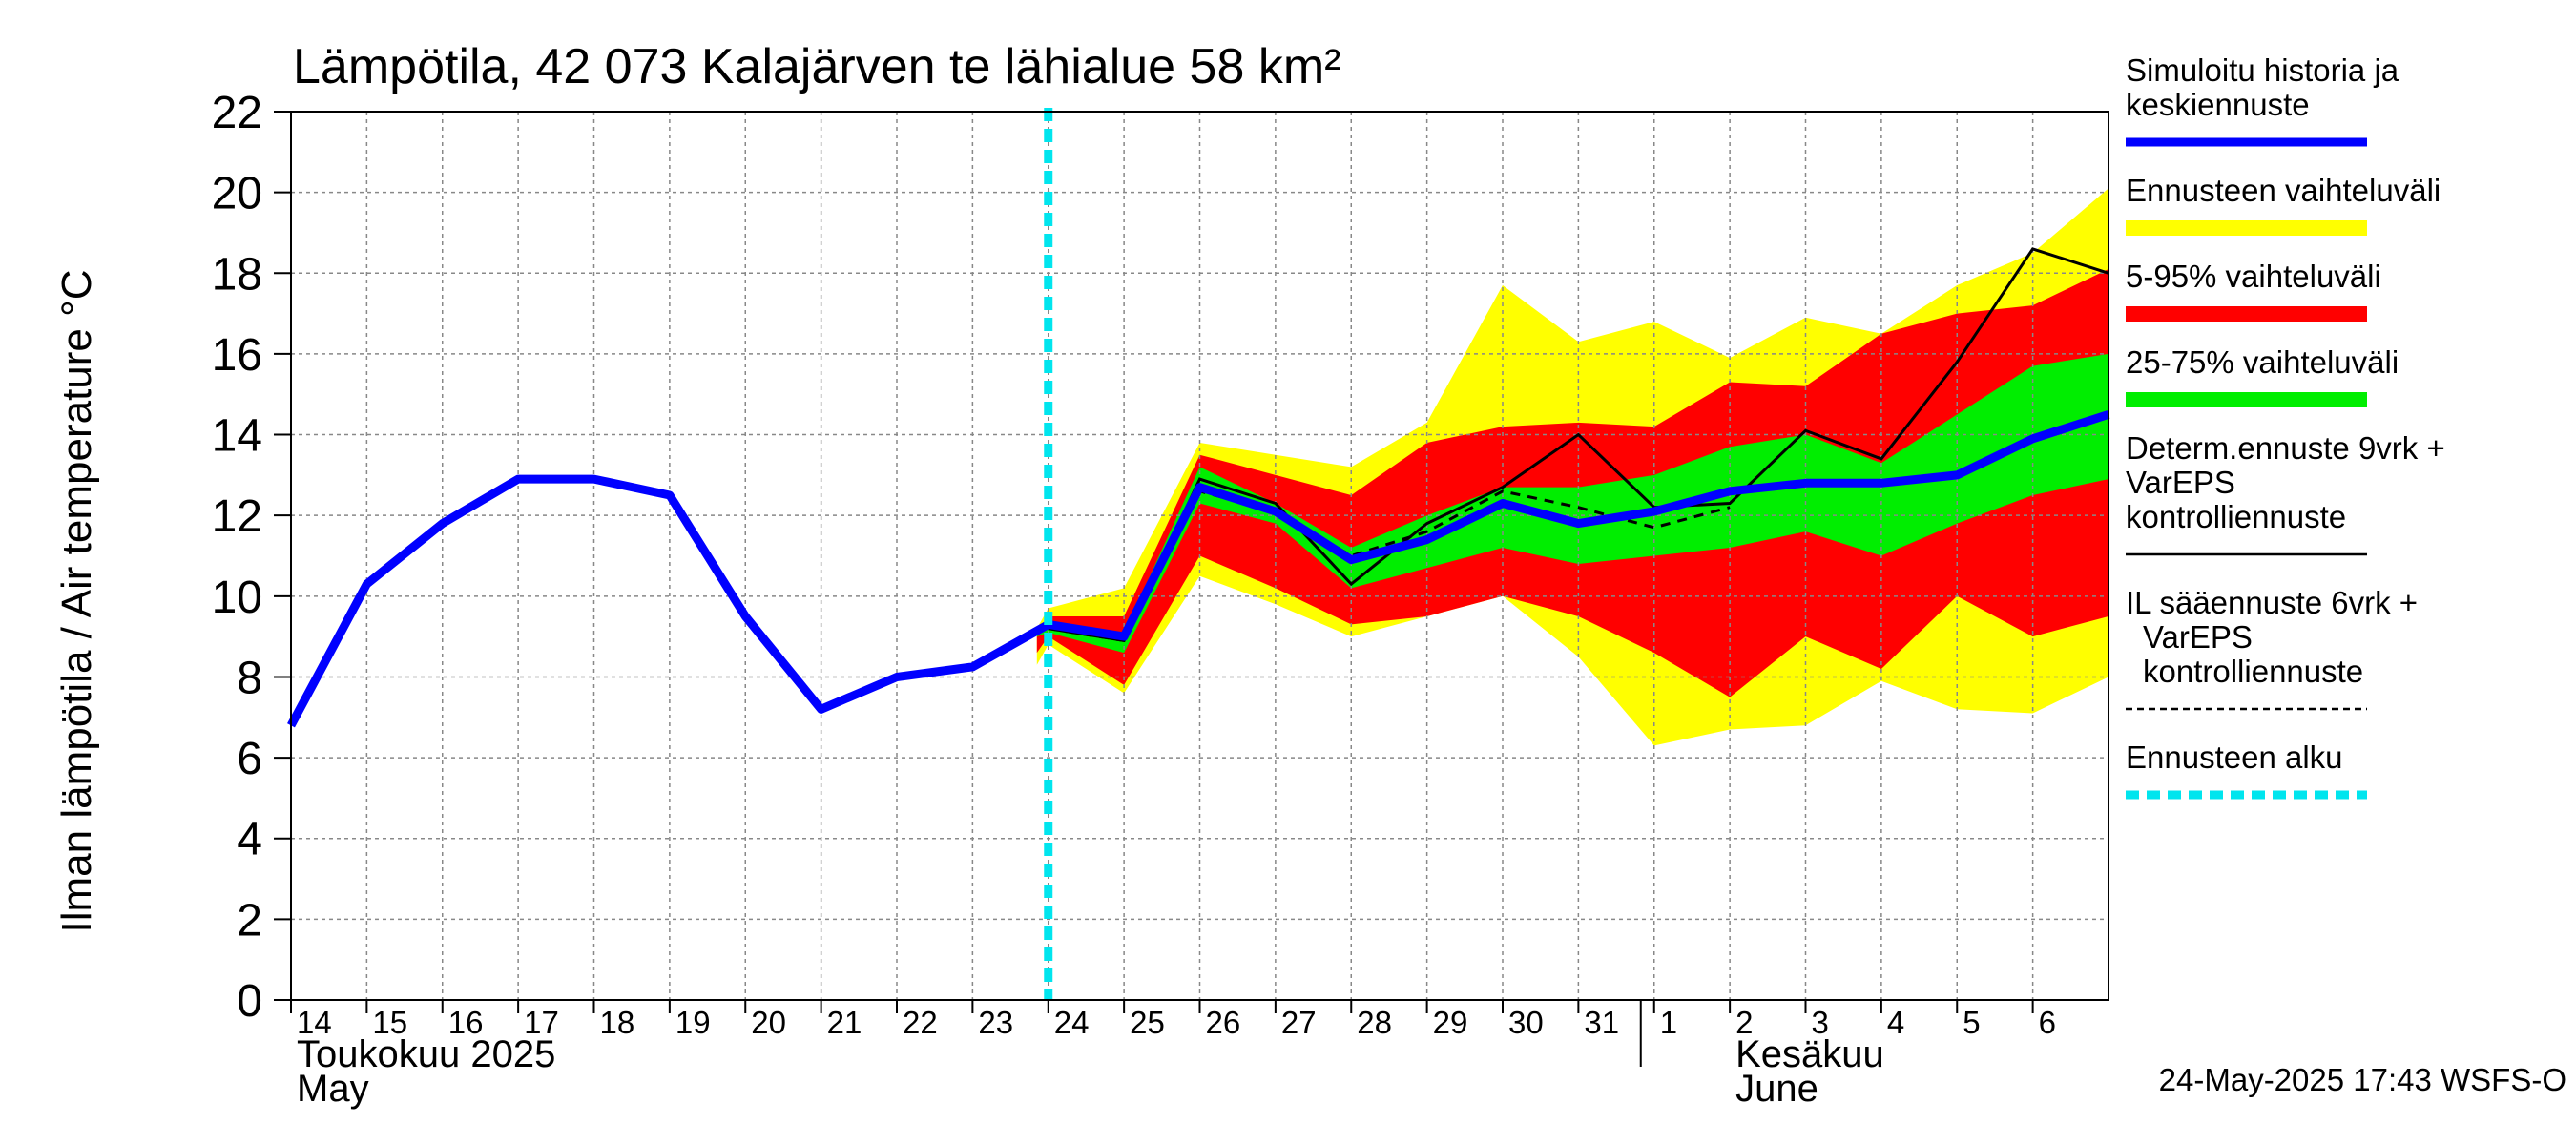 This screenshot has height=1145, width=2576. What do you see at coordinates (617, 1022) in the screenshot?
I see `x-tick-label: 18` at bounding box center [617, 1022].